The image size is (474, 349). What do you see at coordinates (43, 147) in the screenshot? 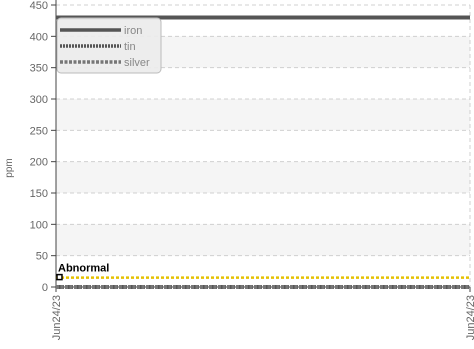
I see `y-axis: 0 50 100 150 200 250 300 350 400 450` at bounding box center [43, 147].